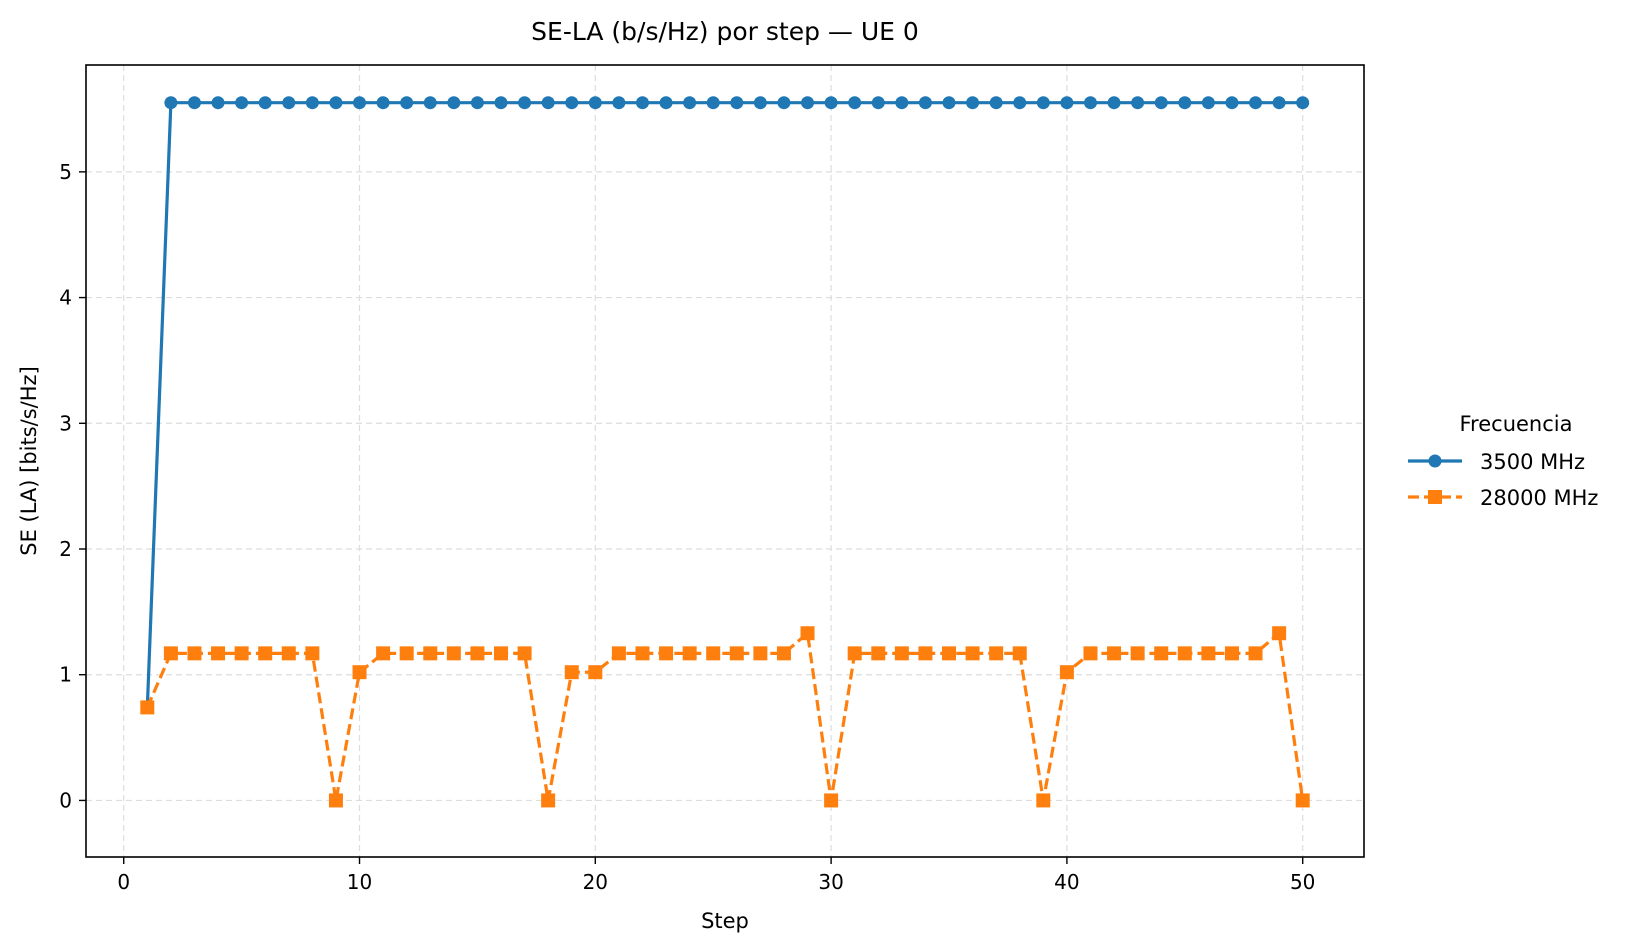 This screenshot has height=945, width=1642. What do you see at coordinates (1516, 424) in the screenshot?
I see `legend-title: Frecuencia` at bounding box center [1516, 424].